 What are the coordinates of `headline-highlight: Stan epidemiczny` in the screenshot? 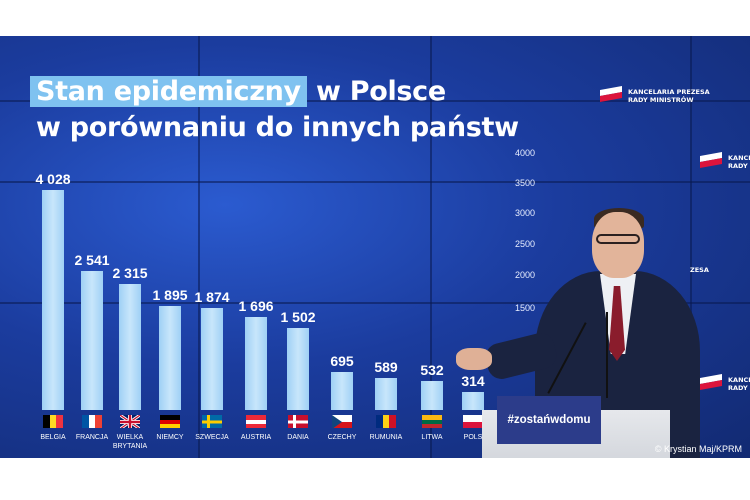 It's located at (168, 91).